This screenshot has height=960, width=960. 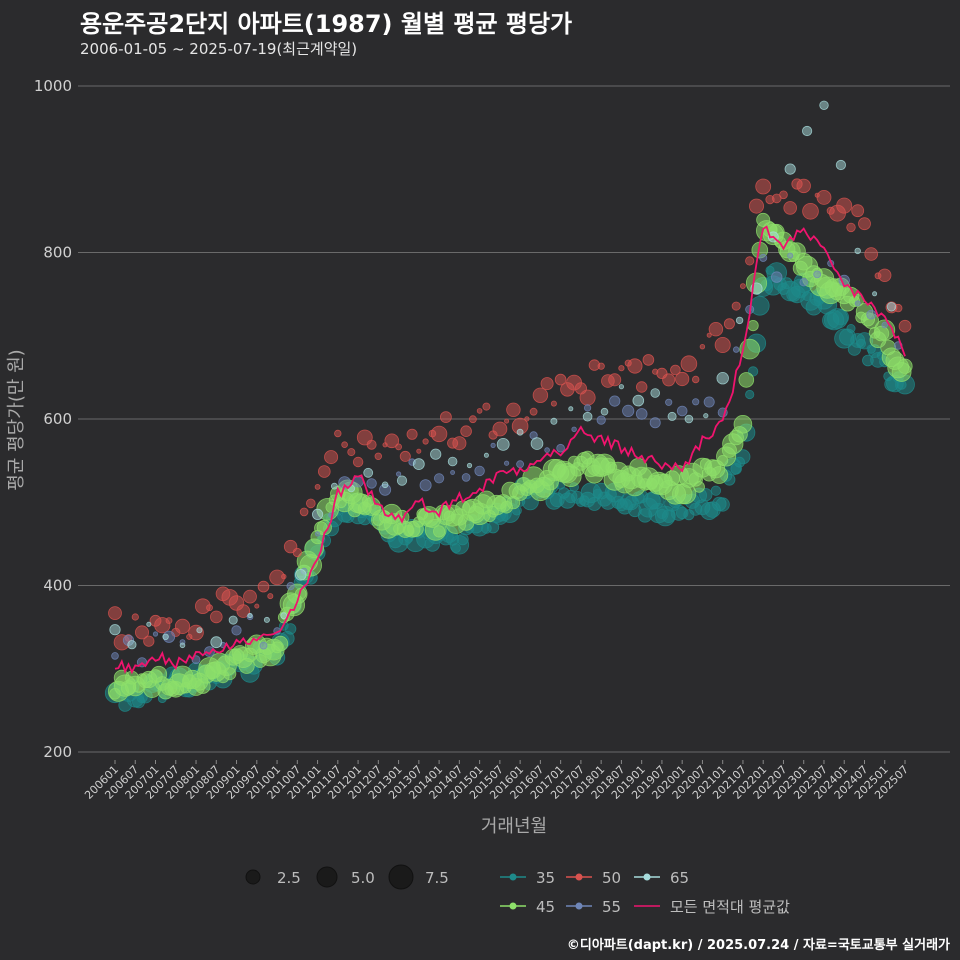 I want to click on y-tick-label: 1000, so click(x=53, y=86).